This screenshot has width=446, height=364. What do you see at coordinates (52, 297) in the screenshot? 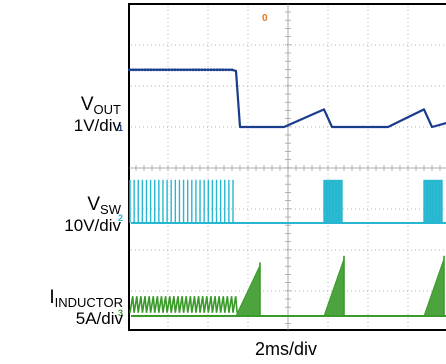
I see `inductor-label-main: I` at bounding box center [52, 297].